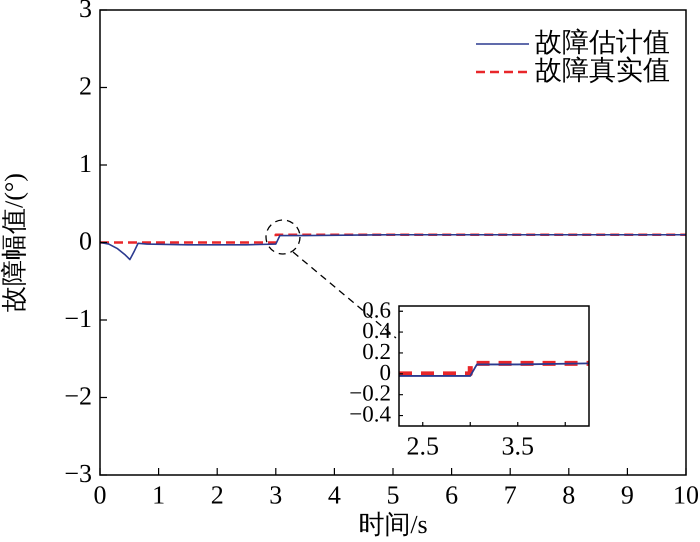 The width and height of the screenshot is (700, 542). What do you see at coordinates (85, 11) in the screenshot?
I see `y-tick-label: 3` at bounding box center [85, 11].